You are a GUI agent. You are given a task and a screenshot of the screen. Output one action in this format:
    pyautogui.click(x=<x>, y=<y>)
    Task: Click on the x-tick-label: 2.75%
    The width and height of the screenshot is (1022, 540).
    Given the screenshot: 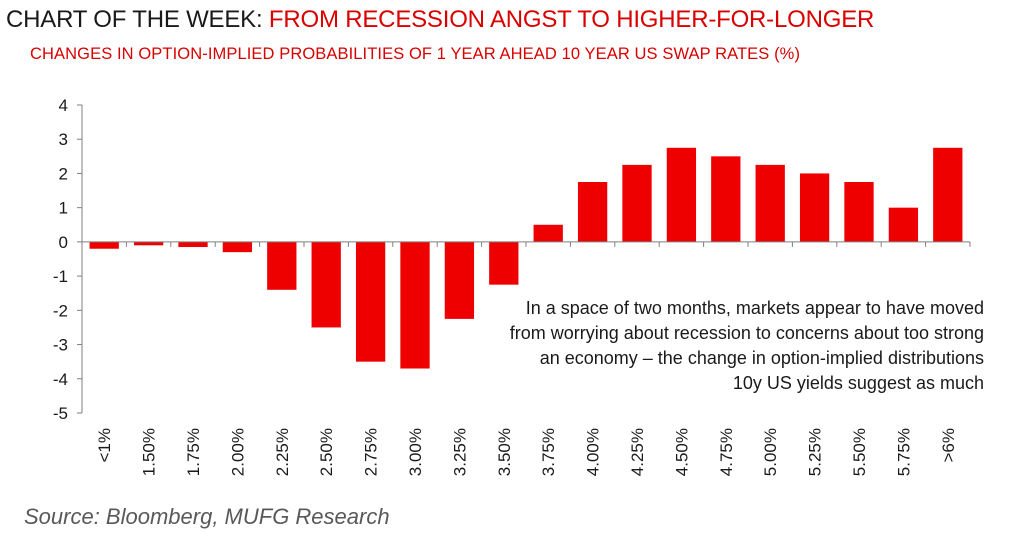 What is the action you would take?
    pyautogui.click(x=371, y=452)
    